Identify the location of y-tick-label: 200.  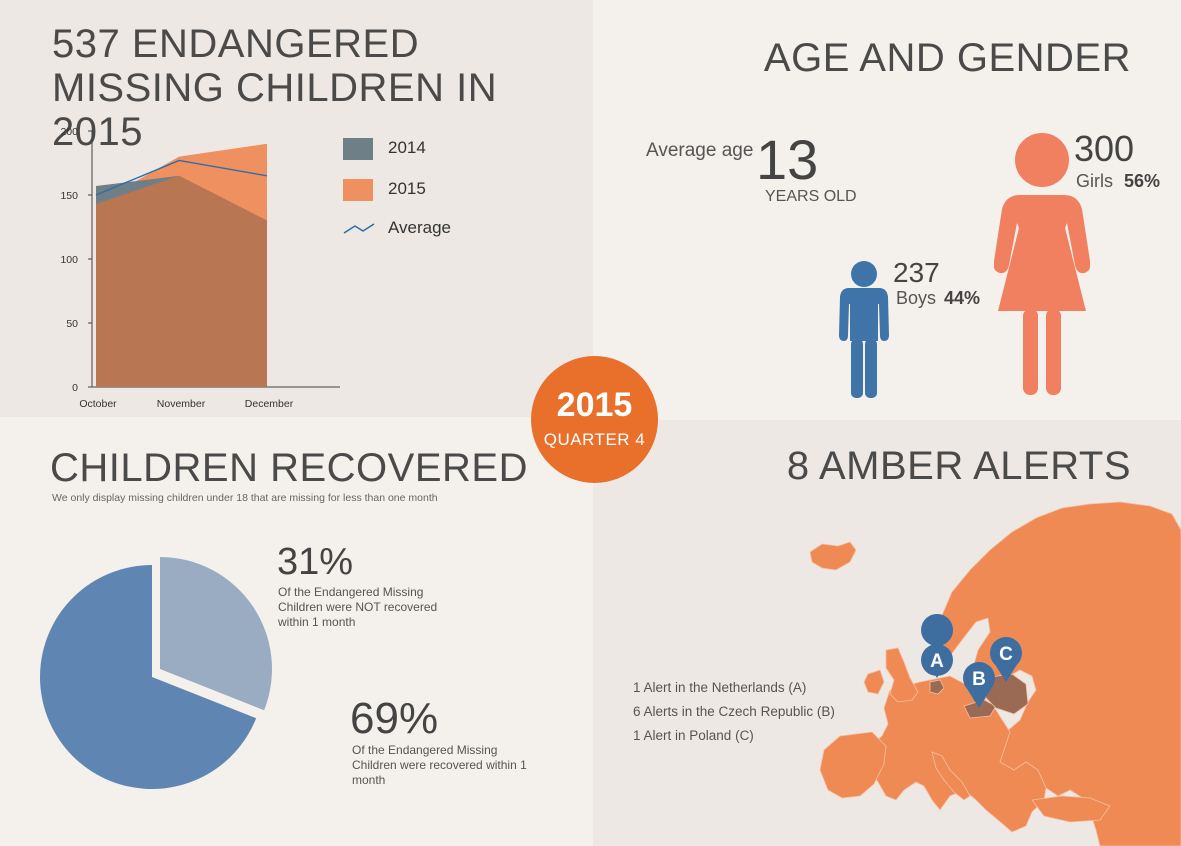
(69, 132).